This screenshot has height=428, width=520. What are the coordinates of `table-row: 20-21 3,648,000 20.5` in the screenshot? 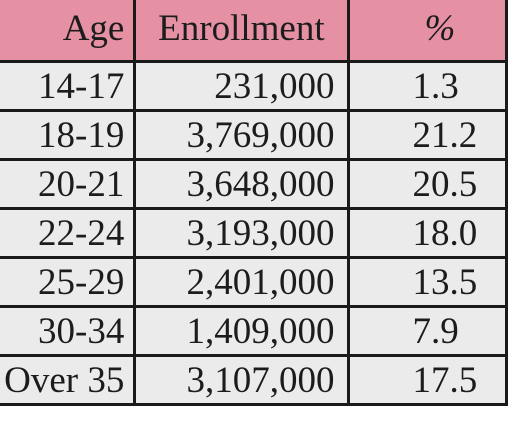 It's located at (254, 184).